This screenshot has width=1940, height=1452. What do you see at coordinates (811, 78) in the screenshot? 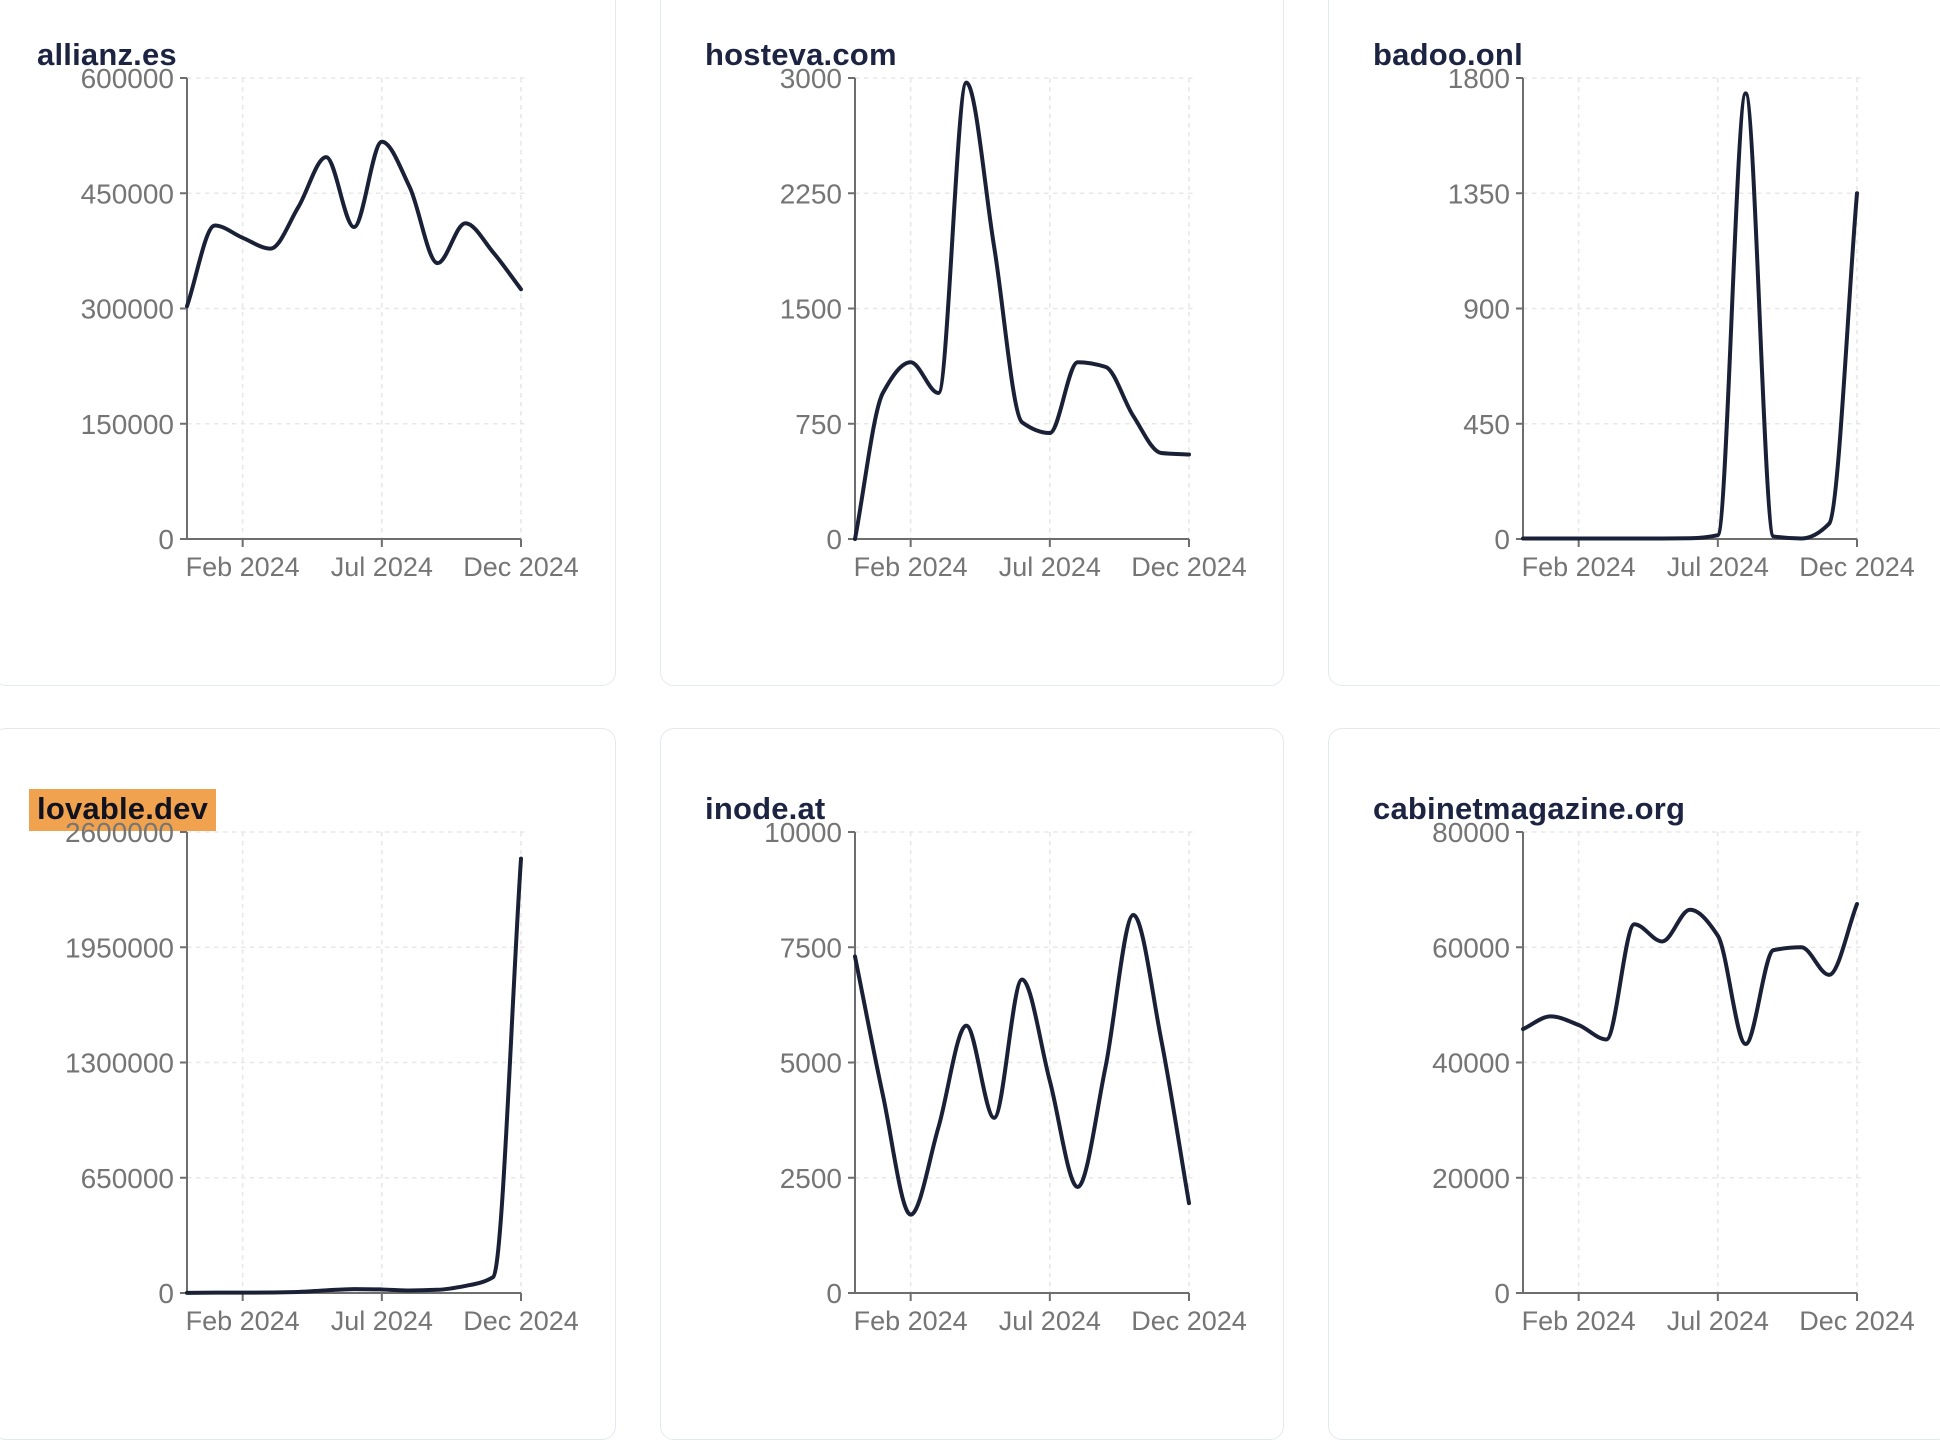
I see `svg-text: 3000` at bounding box center [811, 78].